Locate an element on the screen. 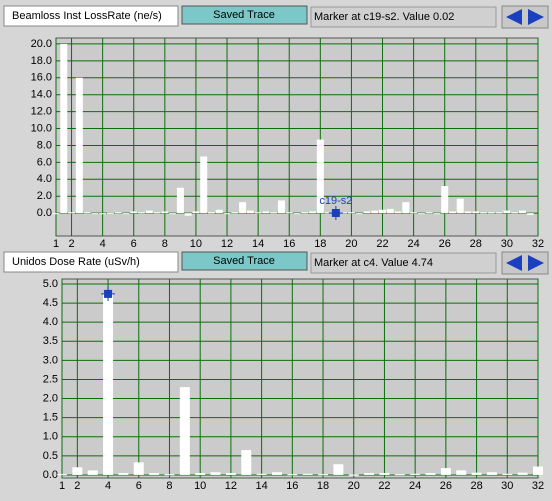 The width and height of the screenshot is (552, 501). x-tick-label: 30 is located at coordinates (507, 486).